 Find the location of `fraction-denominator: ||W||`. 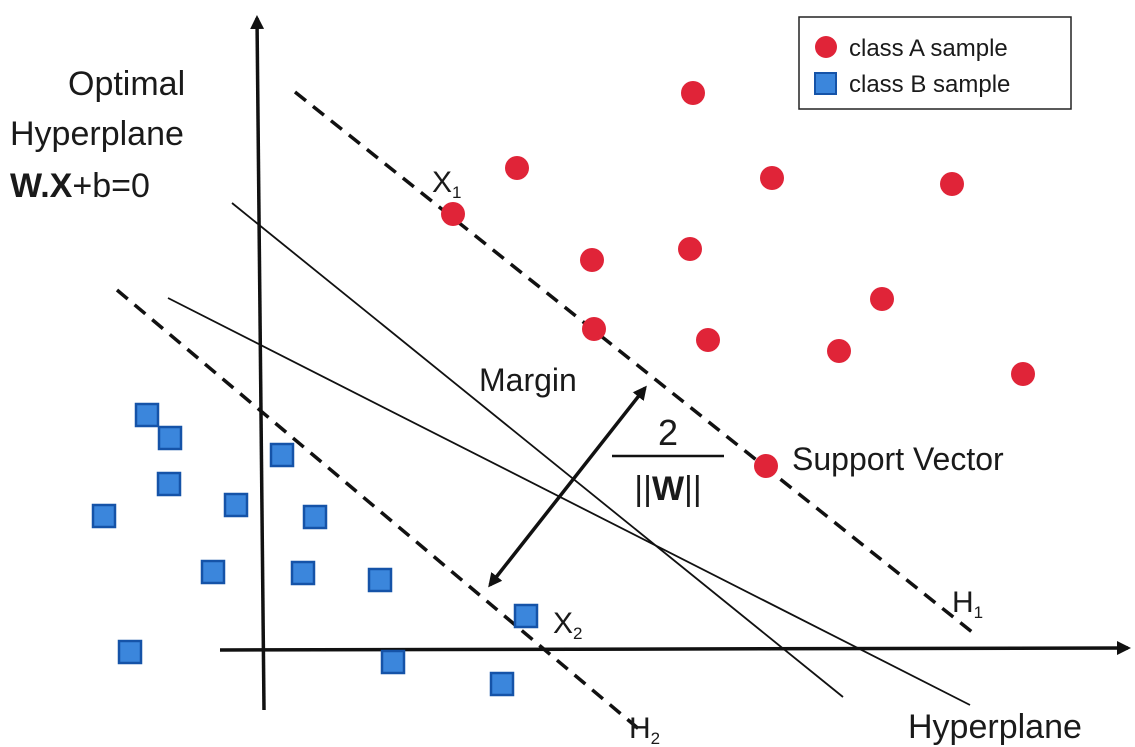

fraction-denominator: ||W|| is located at coordinates (667, 489).